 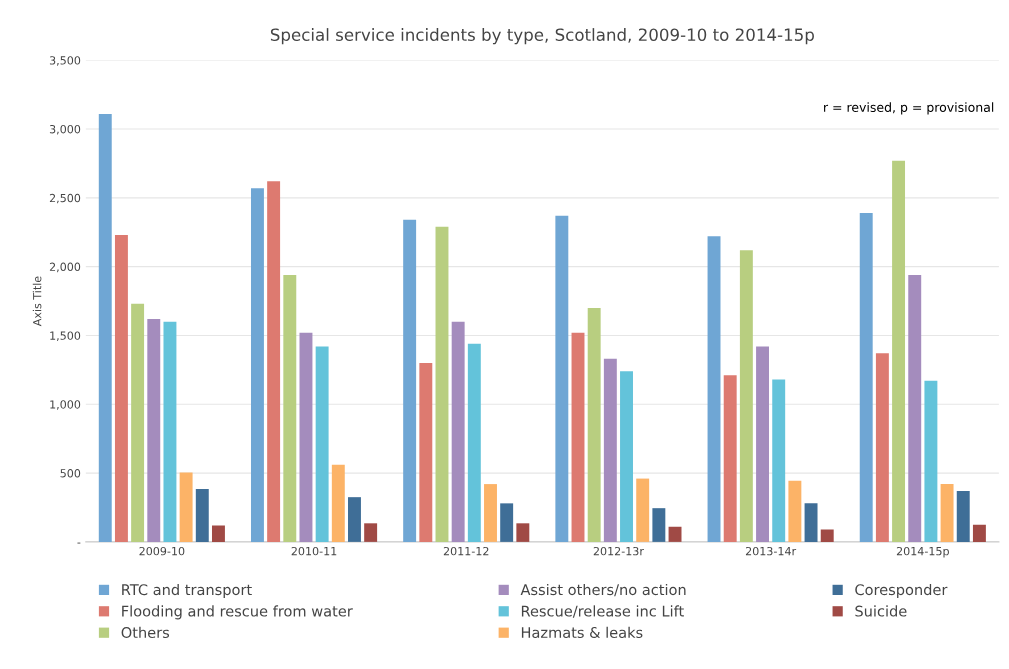 I want to click on x-tick-label: 2014-15p, so click(x=922, y=552).